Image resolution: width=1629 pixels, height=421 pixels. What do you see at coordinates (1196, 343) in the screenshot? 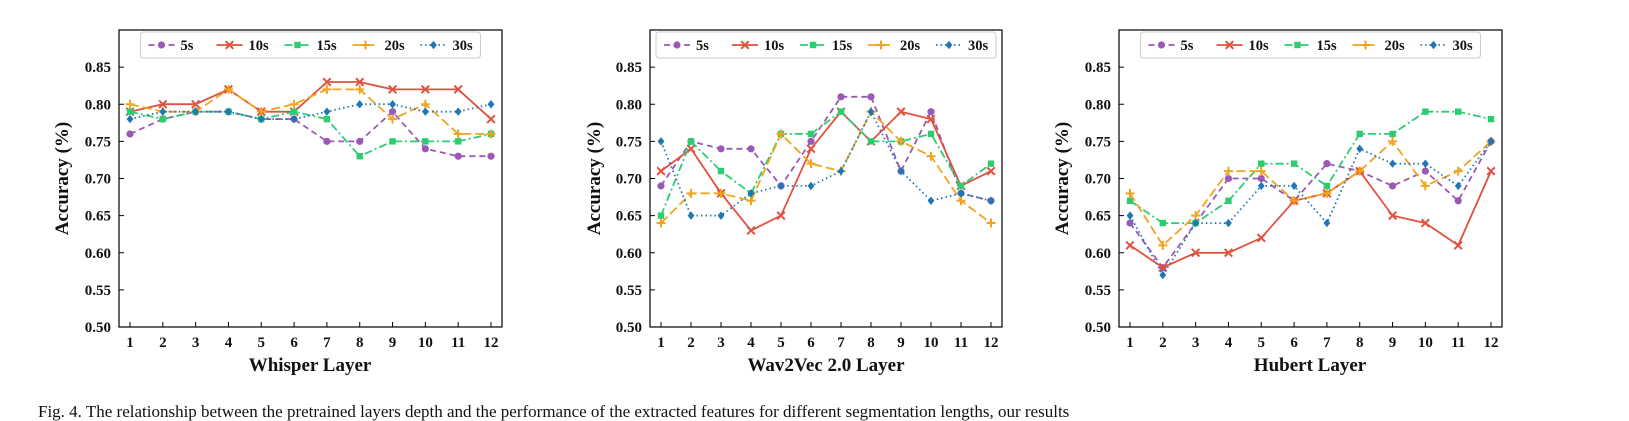
I see `x-tick-label: 3` at bounding box center [1196, 343].